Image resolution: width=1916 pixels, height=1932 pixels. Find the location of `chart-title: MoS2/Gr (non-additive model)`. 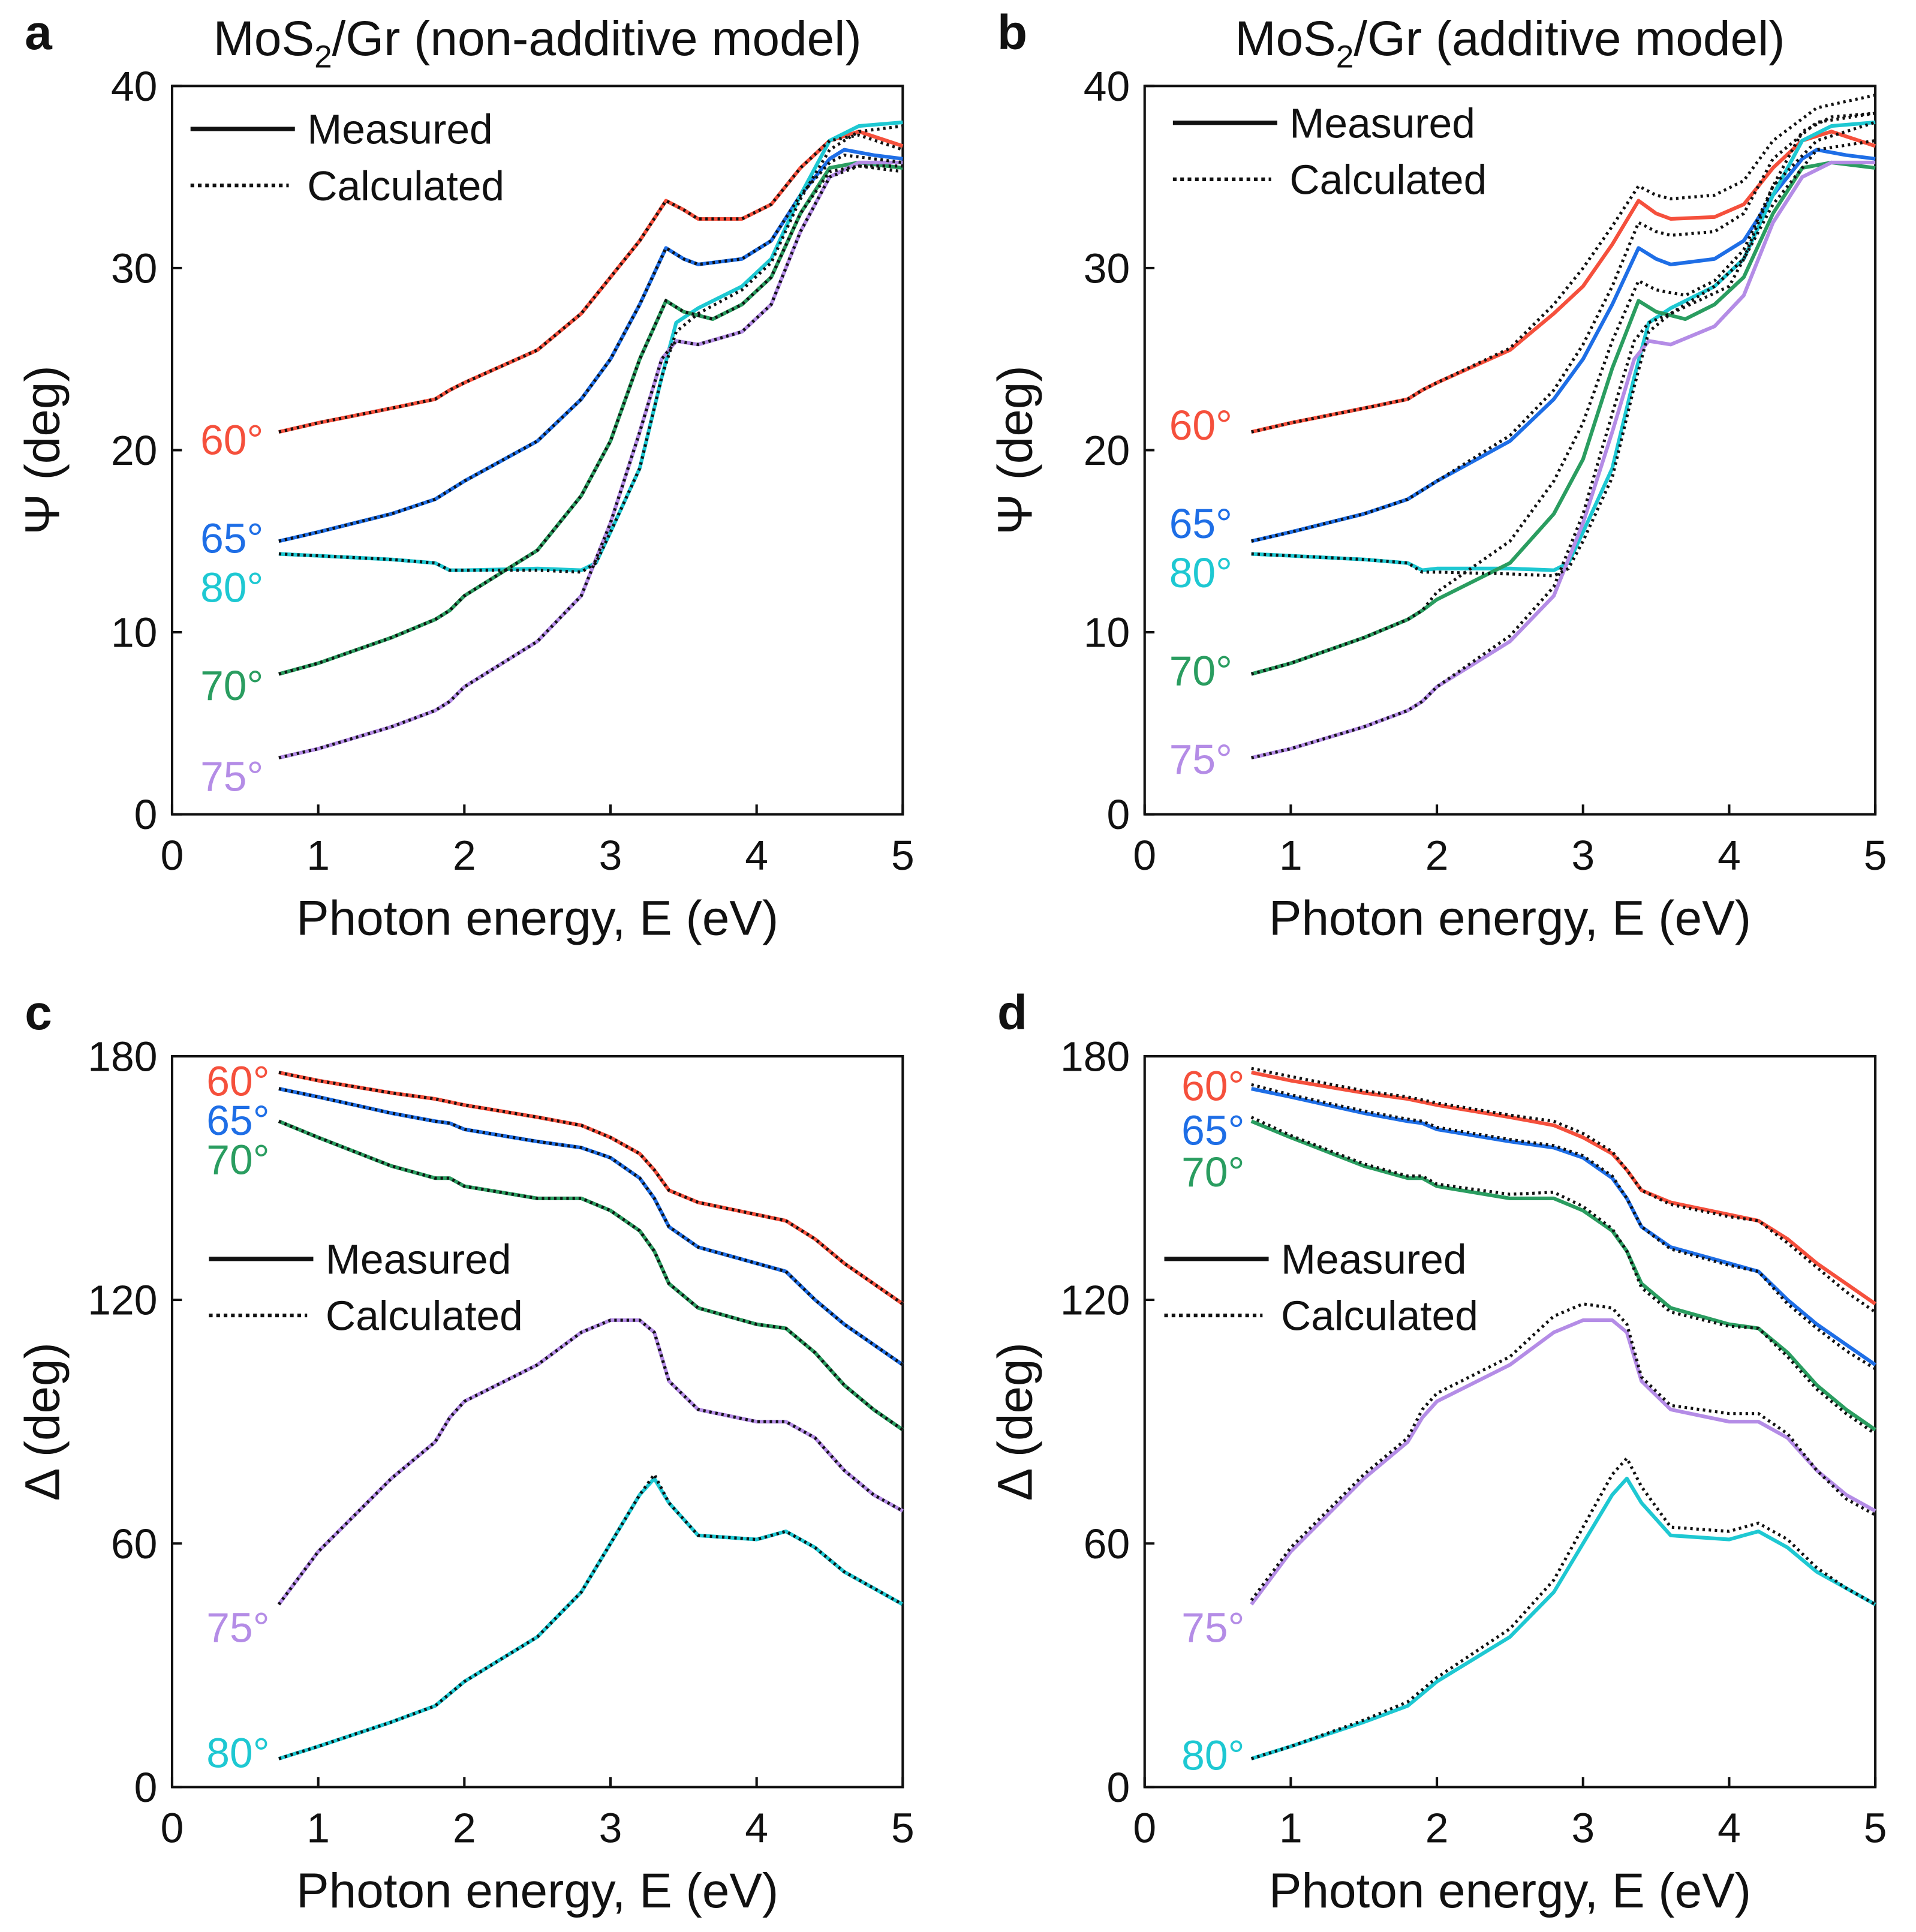

chart-title: MoS2/Gr (non-additive model) is located at coordinates (537, 42).